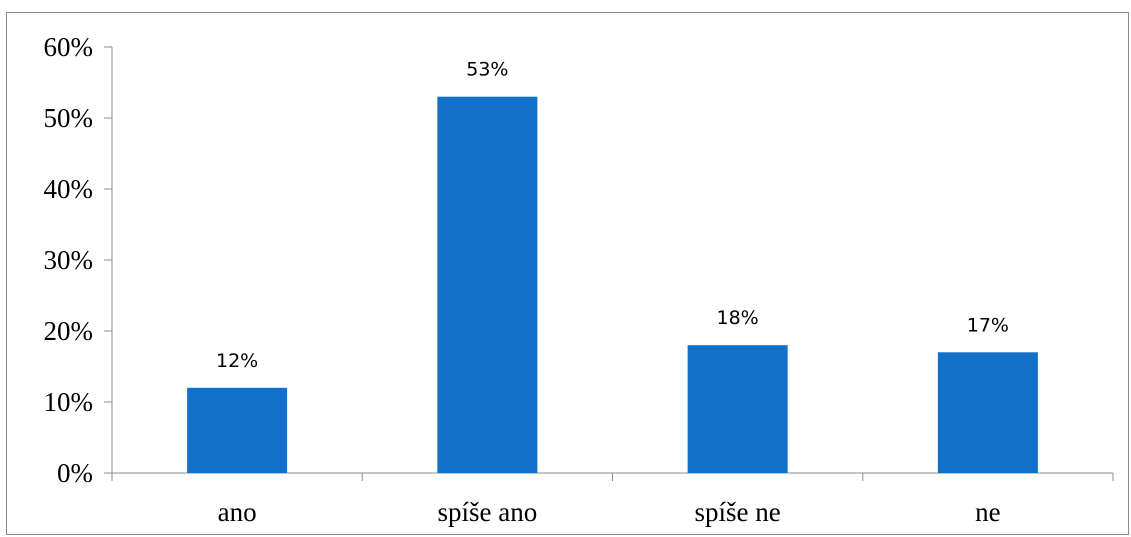  I want to click on y-tick-label: 0%, so click(75, 473).